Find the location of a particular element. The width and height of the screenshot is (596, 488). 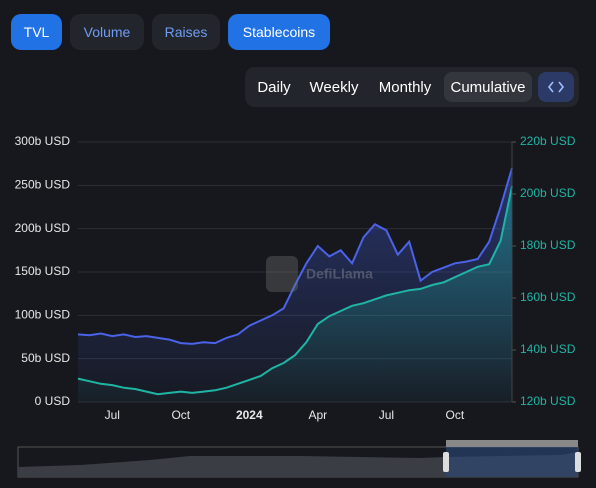

tab: TVL is located at coordinates (36, 32).